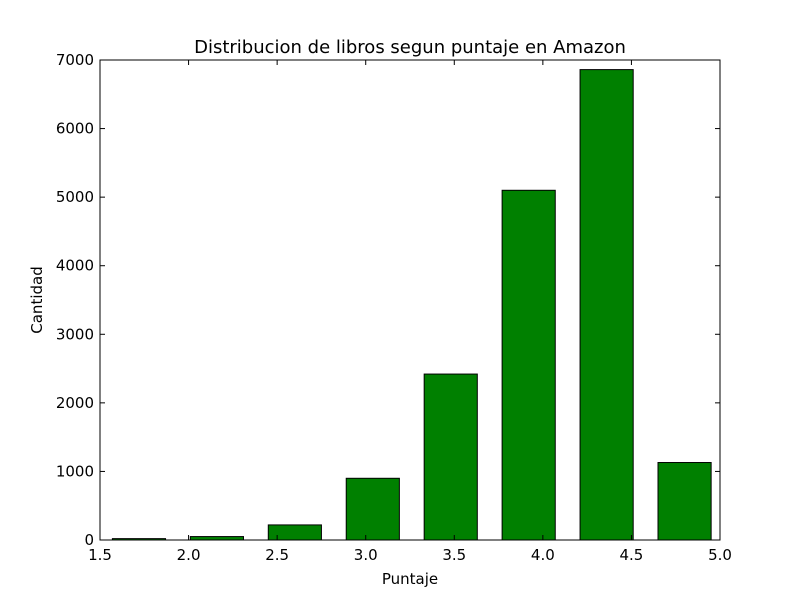 The width and height of the screenshot is (800, 605). Describe the element at coordinates (75, 334) in the screenshot. I see `y-tick-label-3: 3000` at that location.